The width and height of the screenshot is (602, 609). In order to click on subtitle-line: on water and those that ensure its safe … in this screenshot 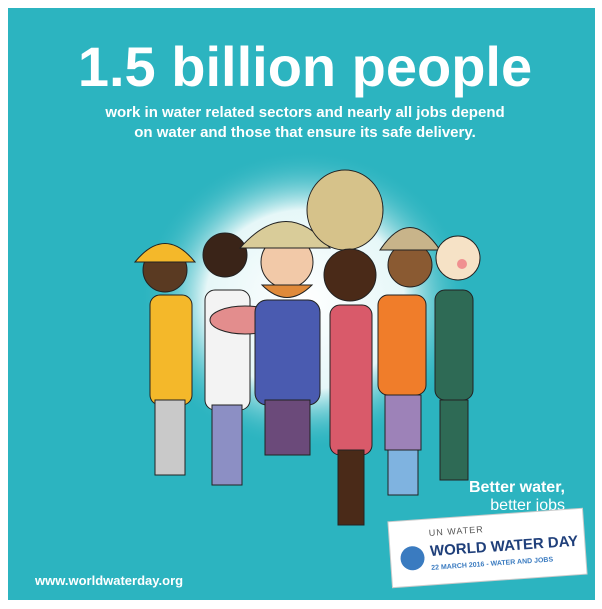, I will do `click(305, 132)`.